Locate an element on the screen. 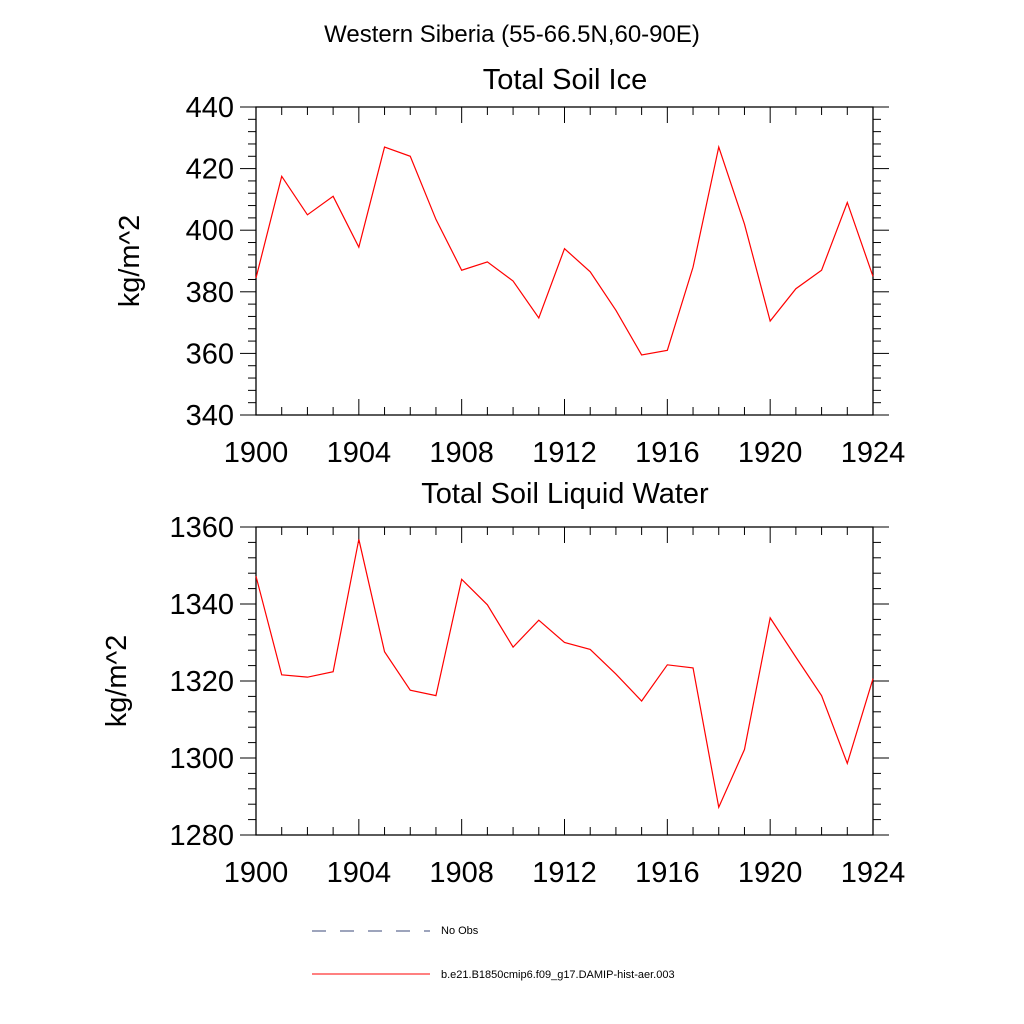 The width and height of the screenshot is (1024, 1024). y-tick-label: 1320 is located at coordinates (201, 682).